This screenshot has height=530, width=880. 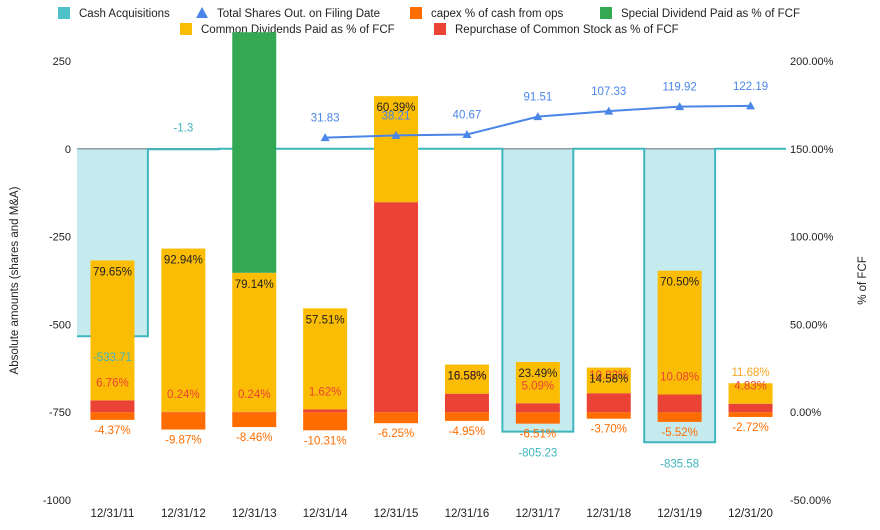 I want to click on repurchase-label: 6.76%, so click(x=112, y=383).